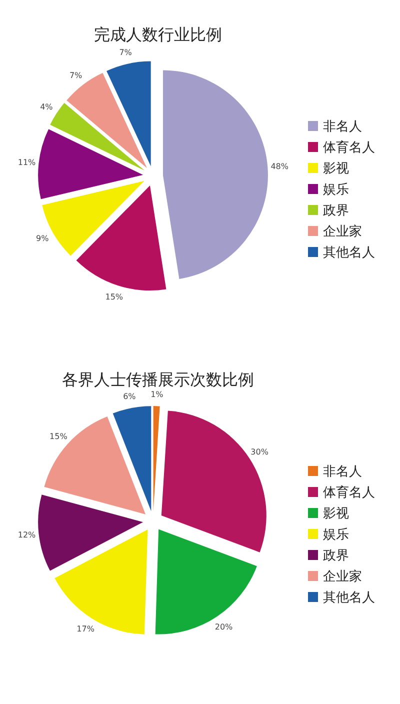  I want to click on data-label: 6%, so click(129, 397).